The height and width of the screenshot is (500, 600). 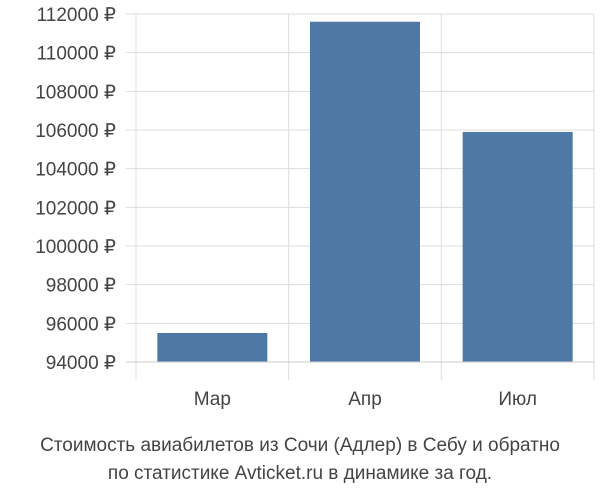 I want to click on y-tick-label: 100000 ₽, so click(x=75, y=247).